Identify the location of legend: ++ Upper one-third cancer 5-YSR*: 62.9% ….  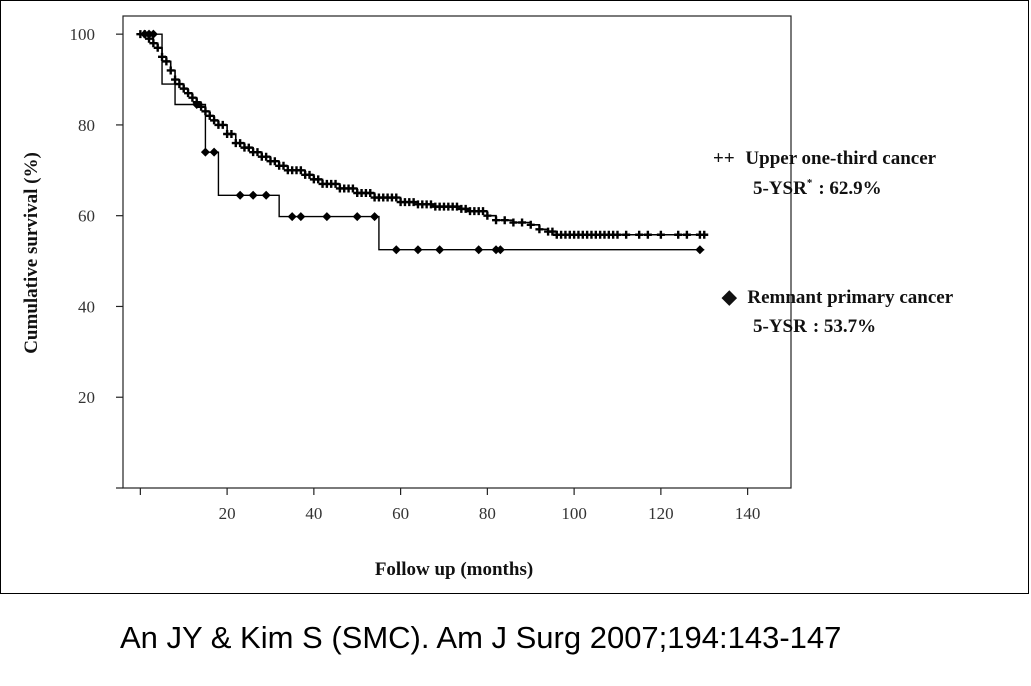
(833, 242).